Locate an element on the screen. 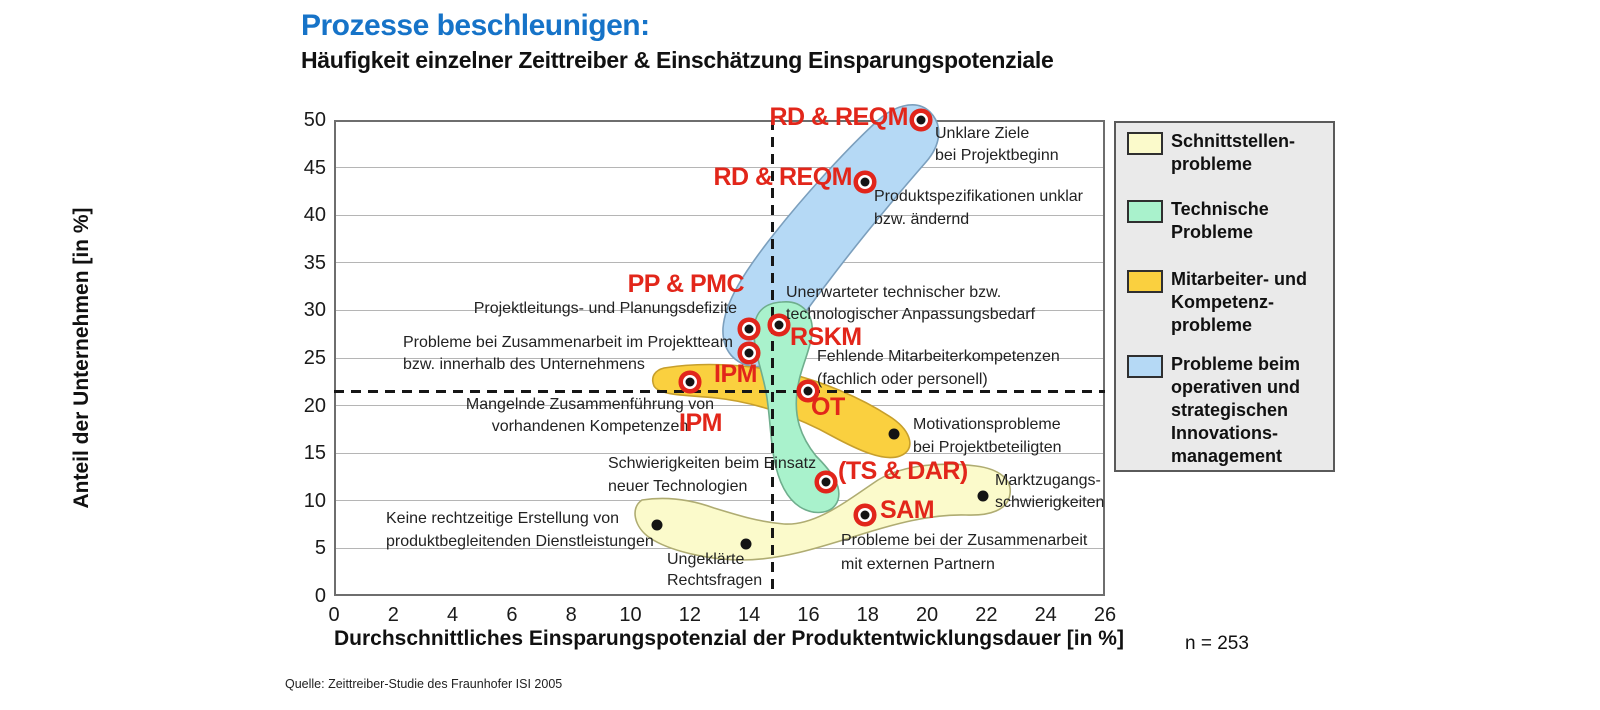 This screenshot has height=710, width=1600. data-point-pp_pmc is located at coordinates (749, 329).